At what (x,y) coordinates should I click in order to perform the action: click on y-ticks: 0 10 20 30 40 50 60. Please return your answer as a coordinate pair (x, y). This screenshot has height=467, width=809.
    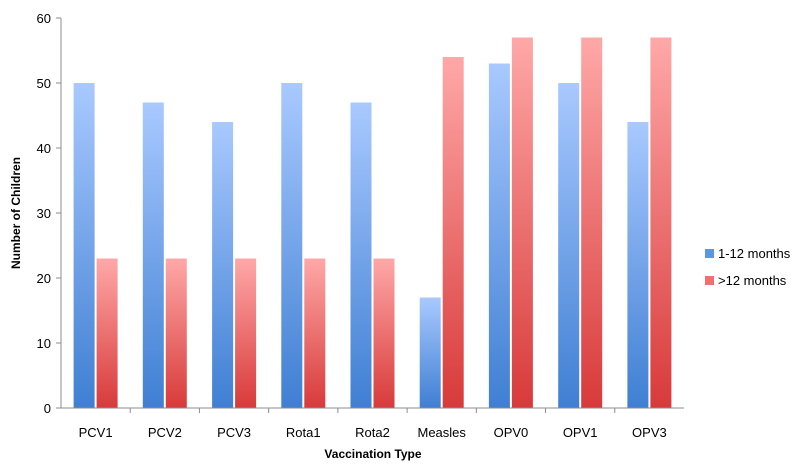
    Looking at the image, I should click on (49, 213).